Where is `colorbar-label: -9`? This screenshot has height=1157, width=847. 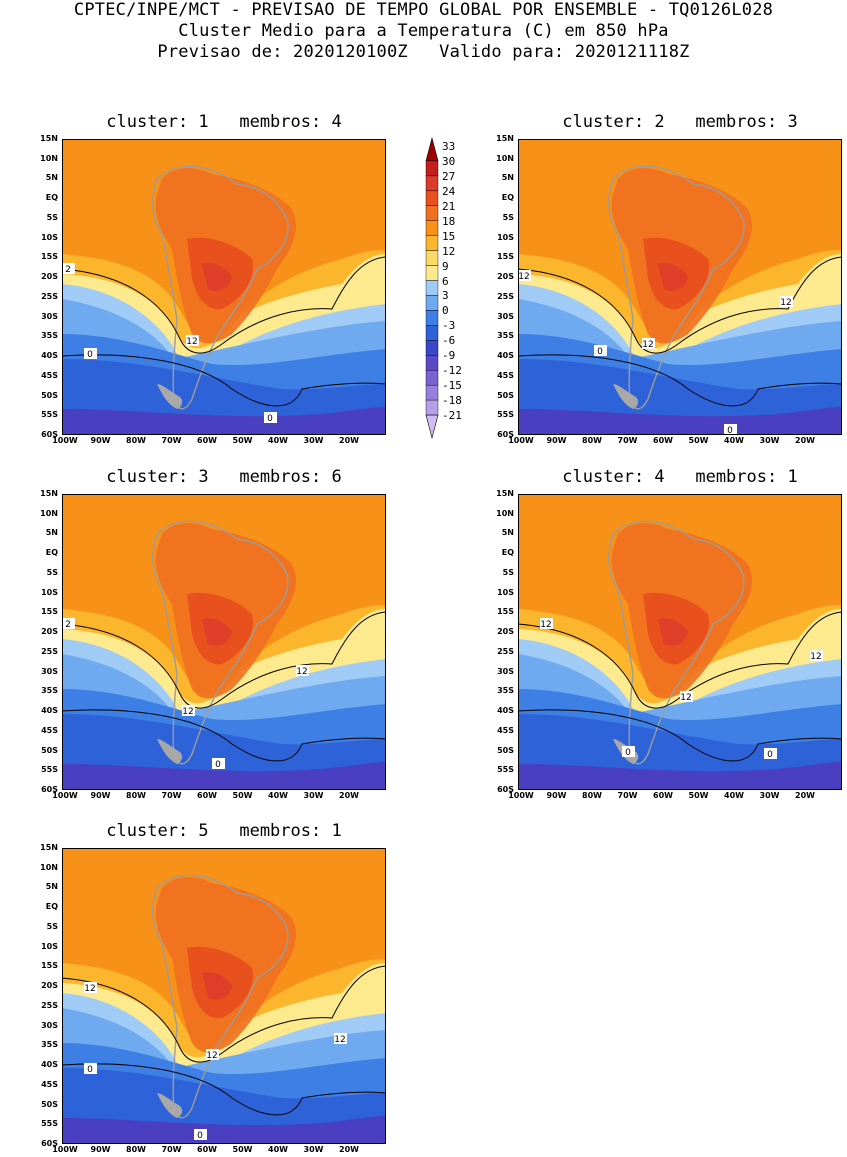 colorbar-label: -9 is located at coordinates (449, 356).